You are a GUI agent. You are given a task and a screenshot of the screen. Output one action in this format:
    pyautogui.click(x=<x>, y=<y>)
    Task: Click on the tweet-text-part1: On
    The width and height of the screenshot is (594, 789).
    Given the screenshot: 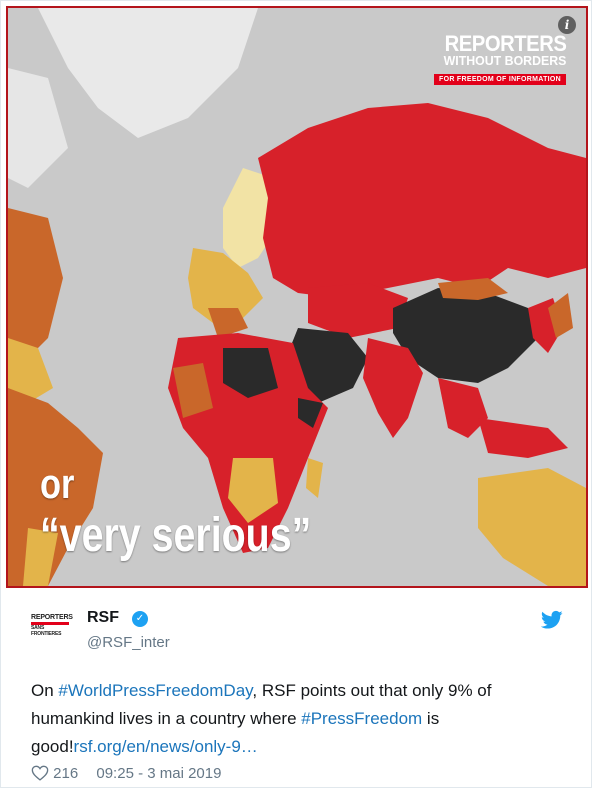 What is the action you would take?
    pyautogui.click(x=45, y=690)
    